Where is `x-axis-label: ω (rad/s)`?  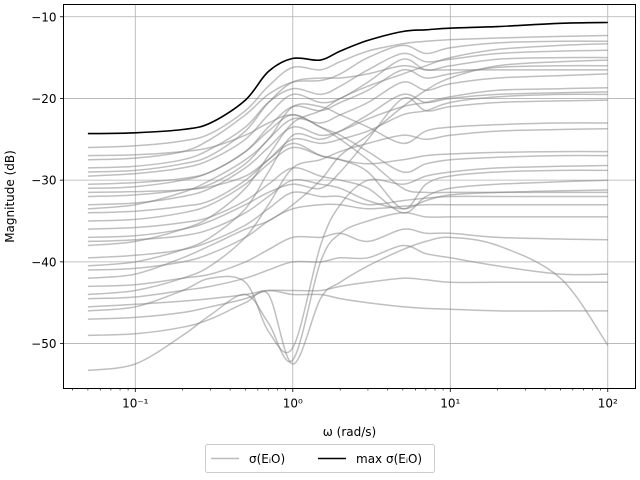
x-axis-label: ω (rad/s) is located at coordinates (349, 432).